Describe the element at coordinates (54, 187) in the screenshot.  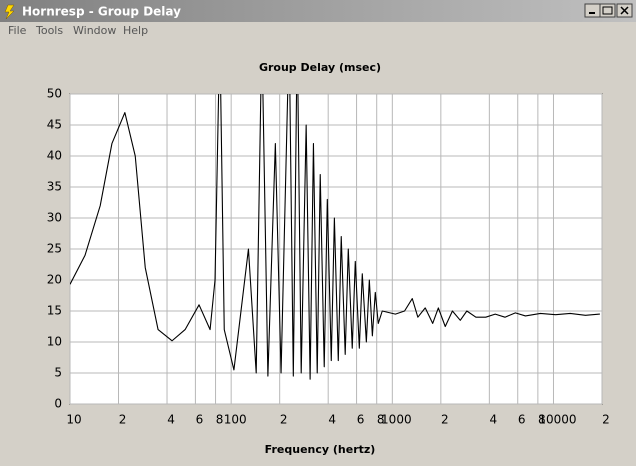
I see `y-tick-label: 35` at that location.